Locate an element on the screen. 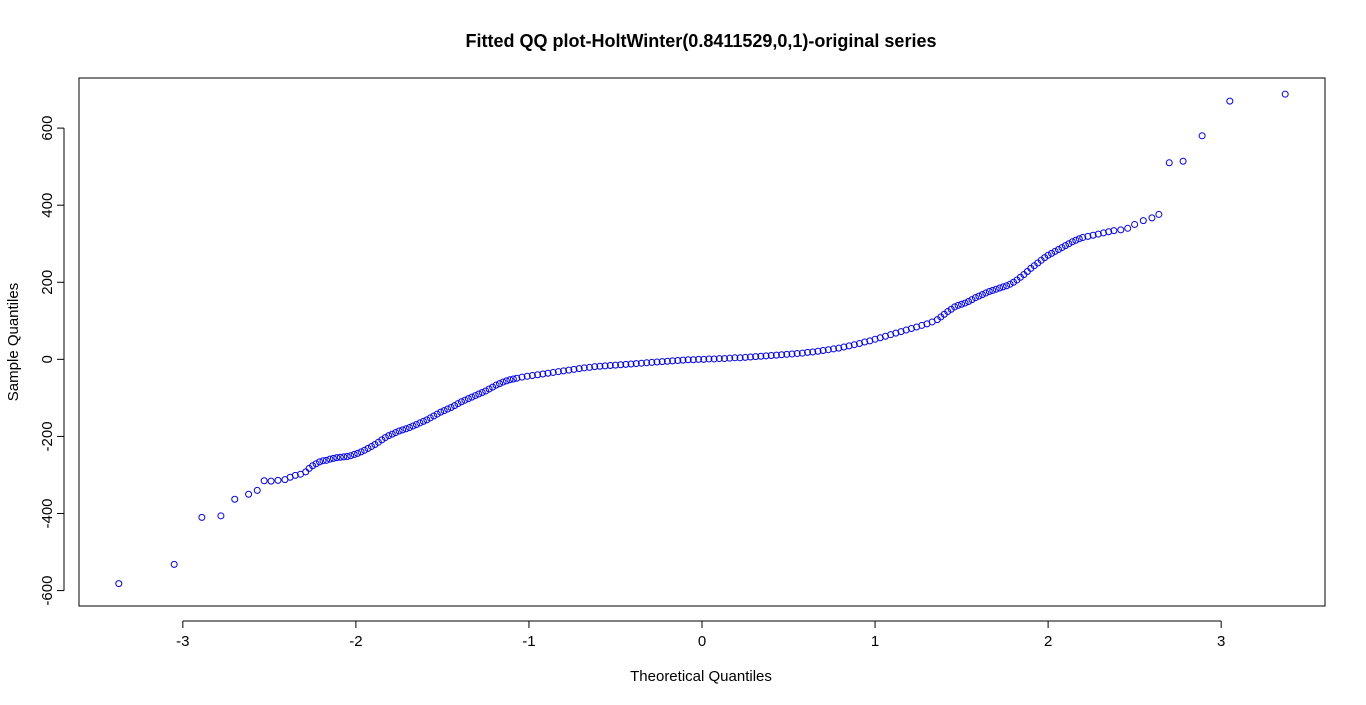 Image resolution: width=1366 pixels, height=705 pixels. x-axis-title: Theoretical Quantiles is located at coordinates (701, 676).